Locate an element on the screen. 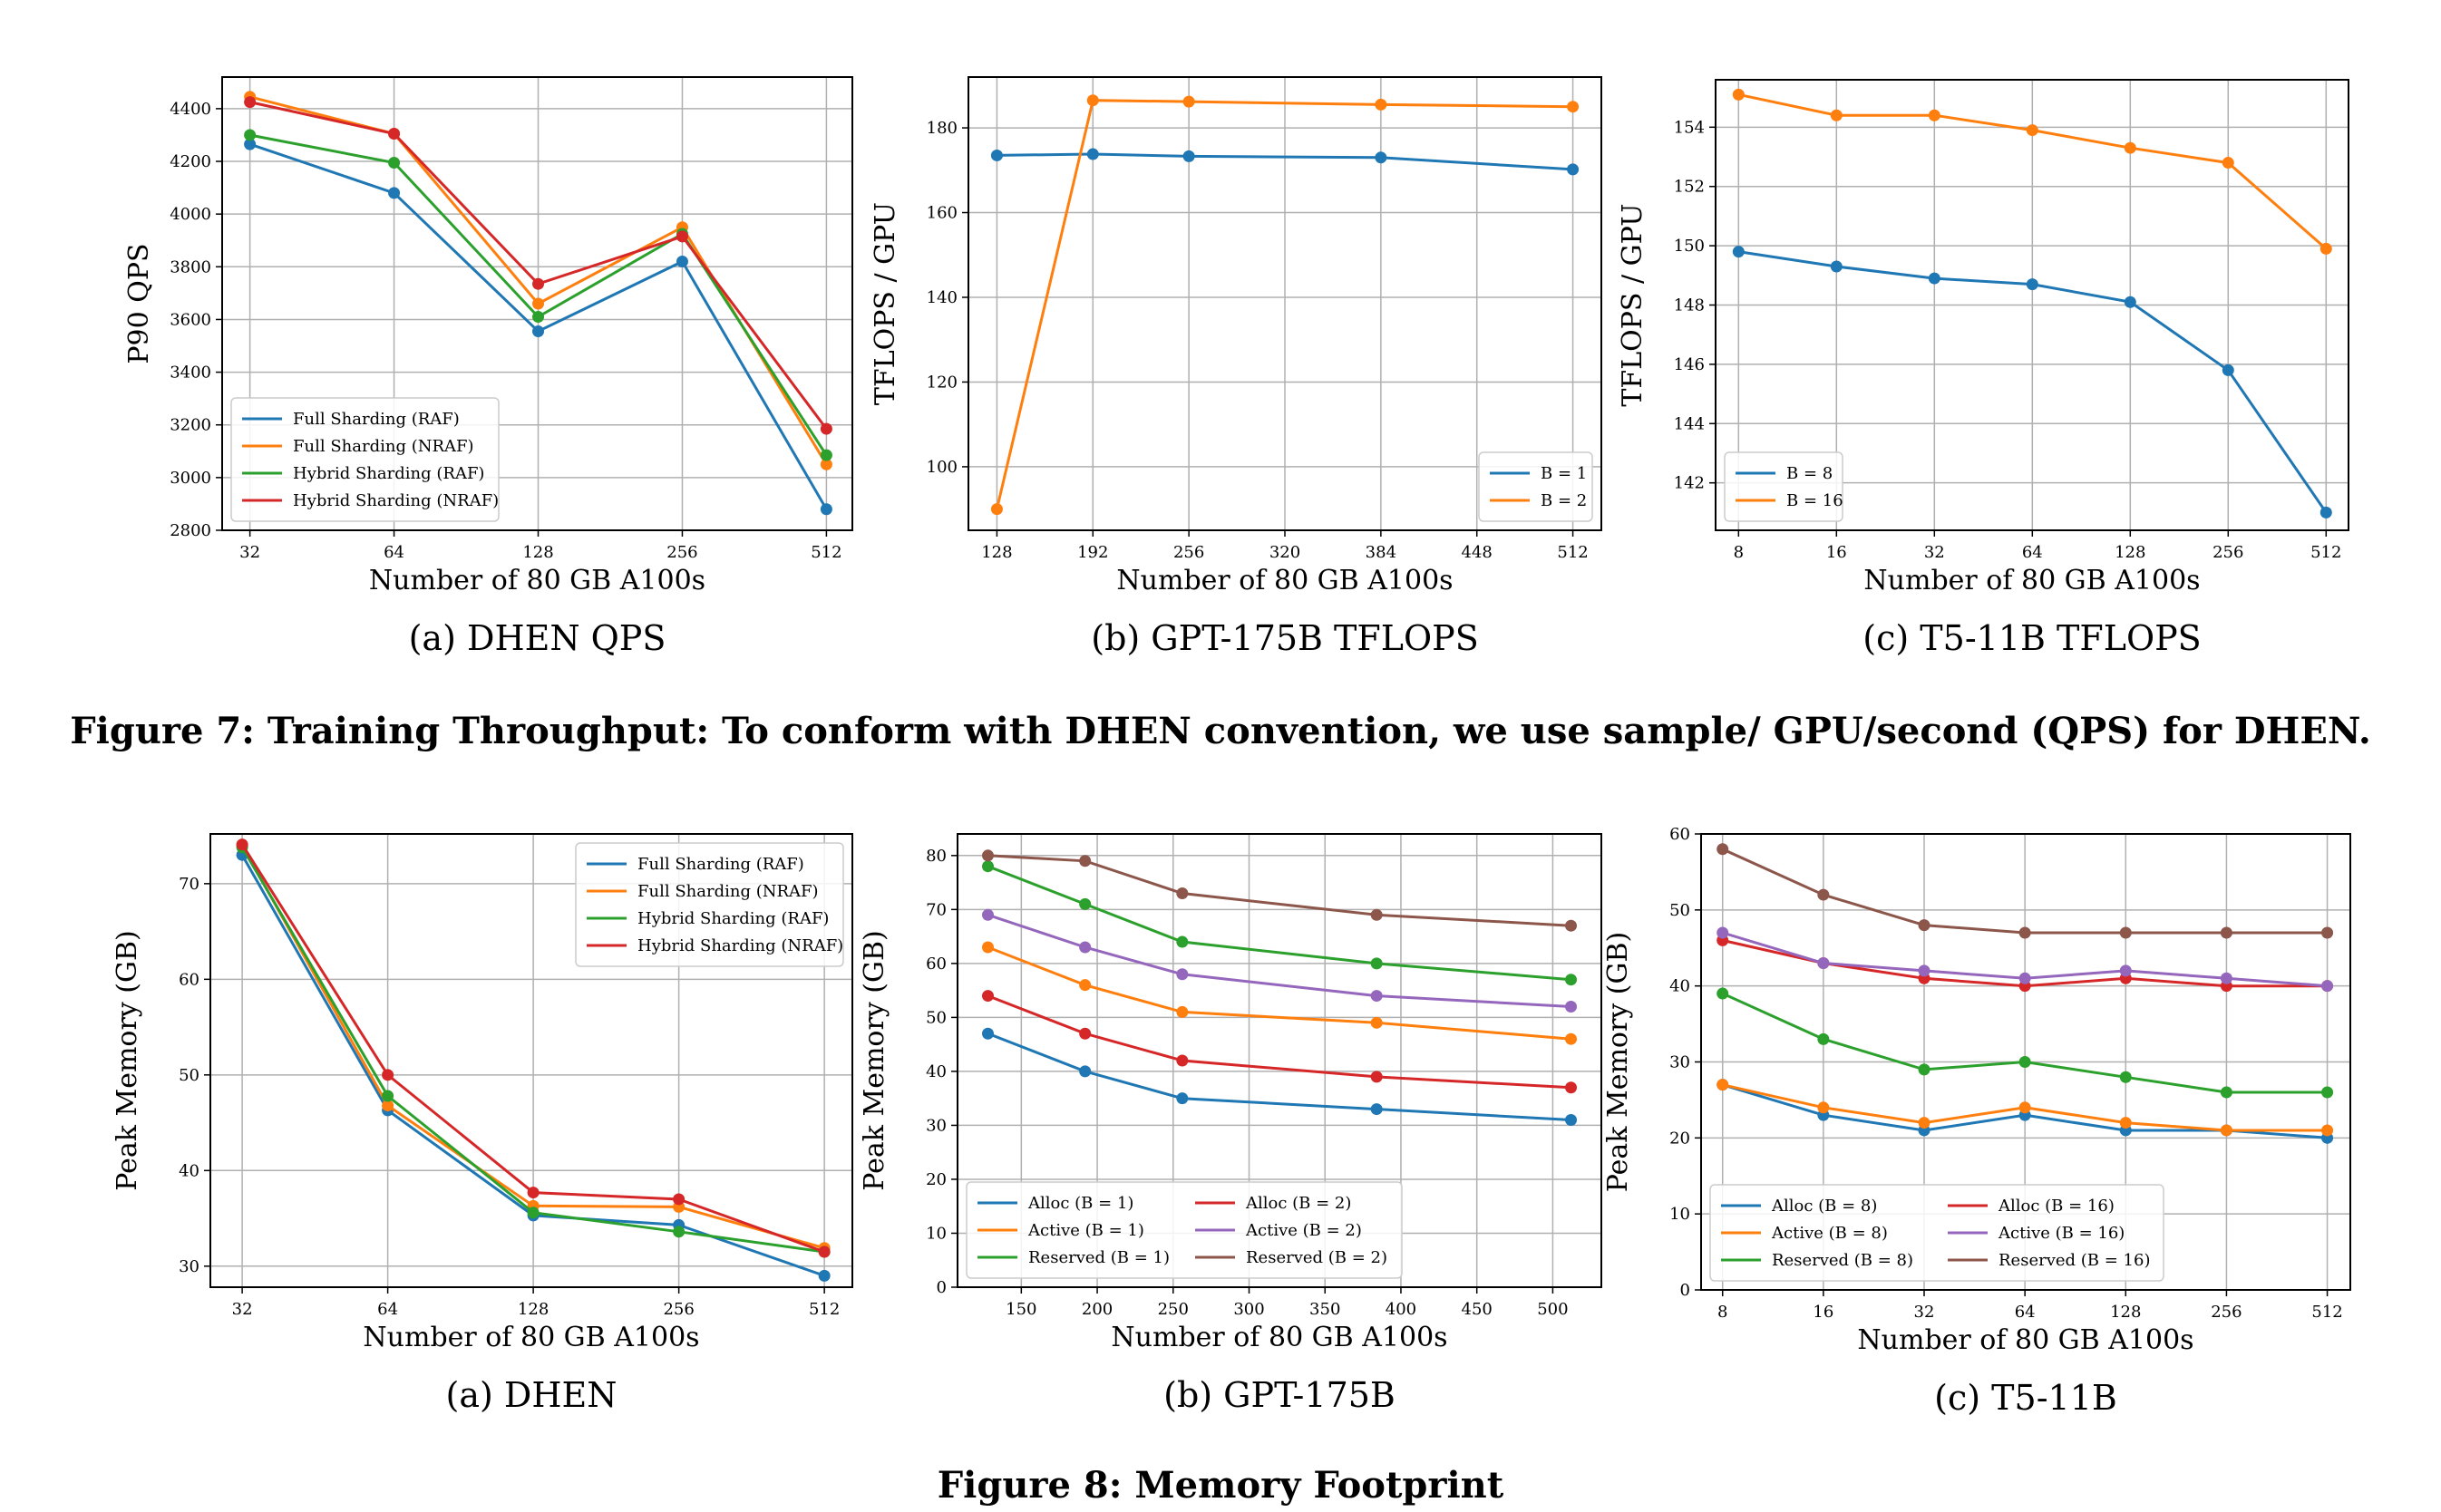  legend-entry: Hybrid Sharding (RAF) is located at coordinates (388, 474).